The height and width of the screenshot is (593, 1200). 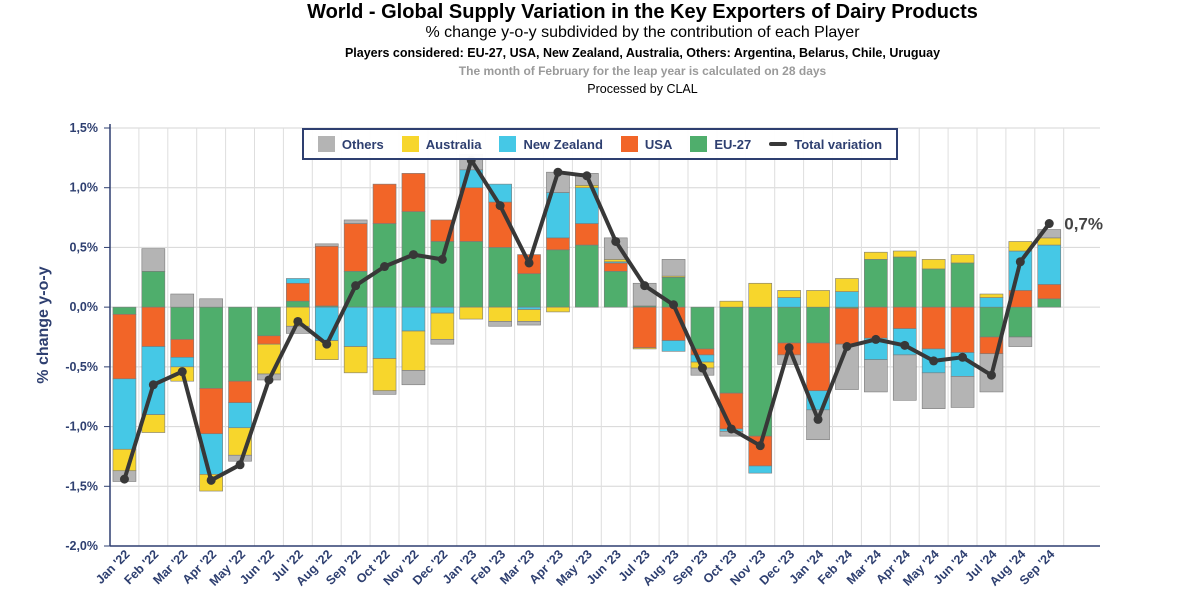 I want to click on legend-item-eu-27: EU-27, so click(x=720, y=144).